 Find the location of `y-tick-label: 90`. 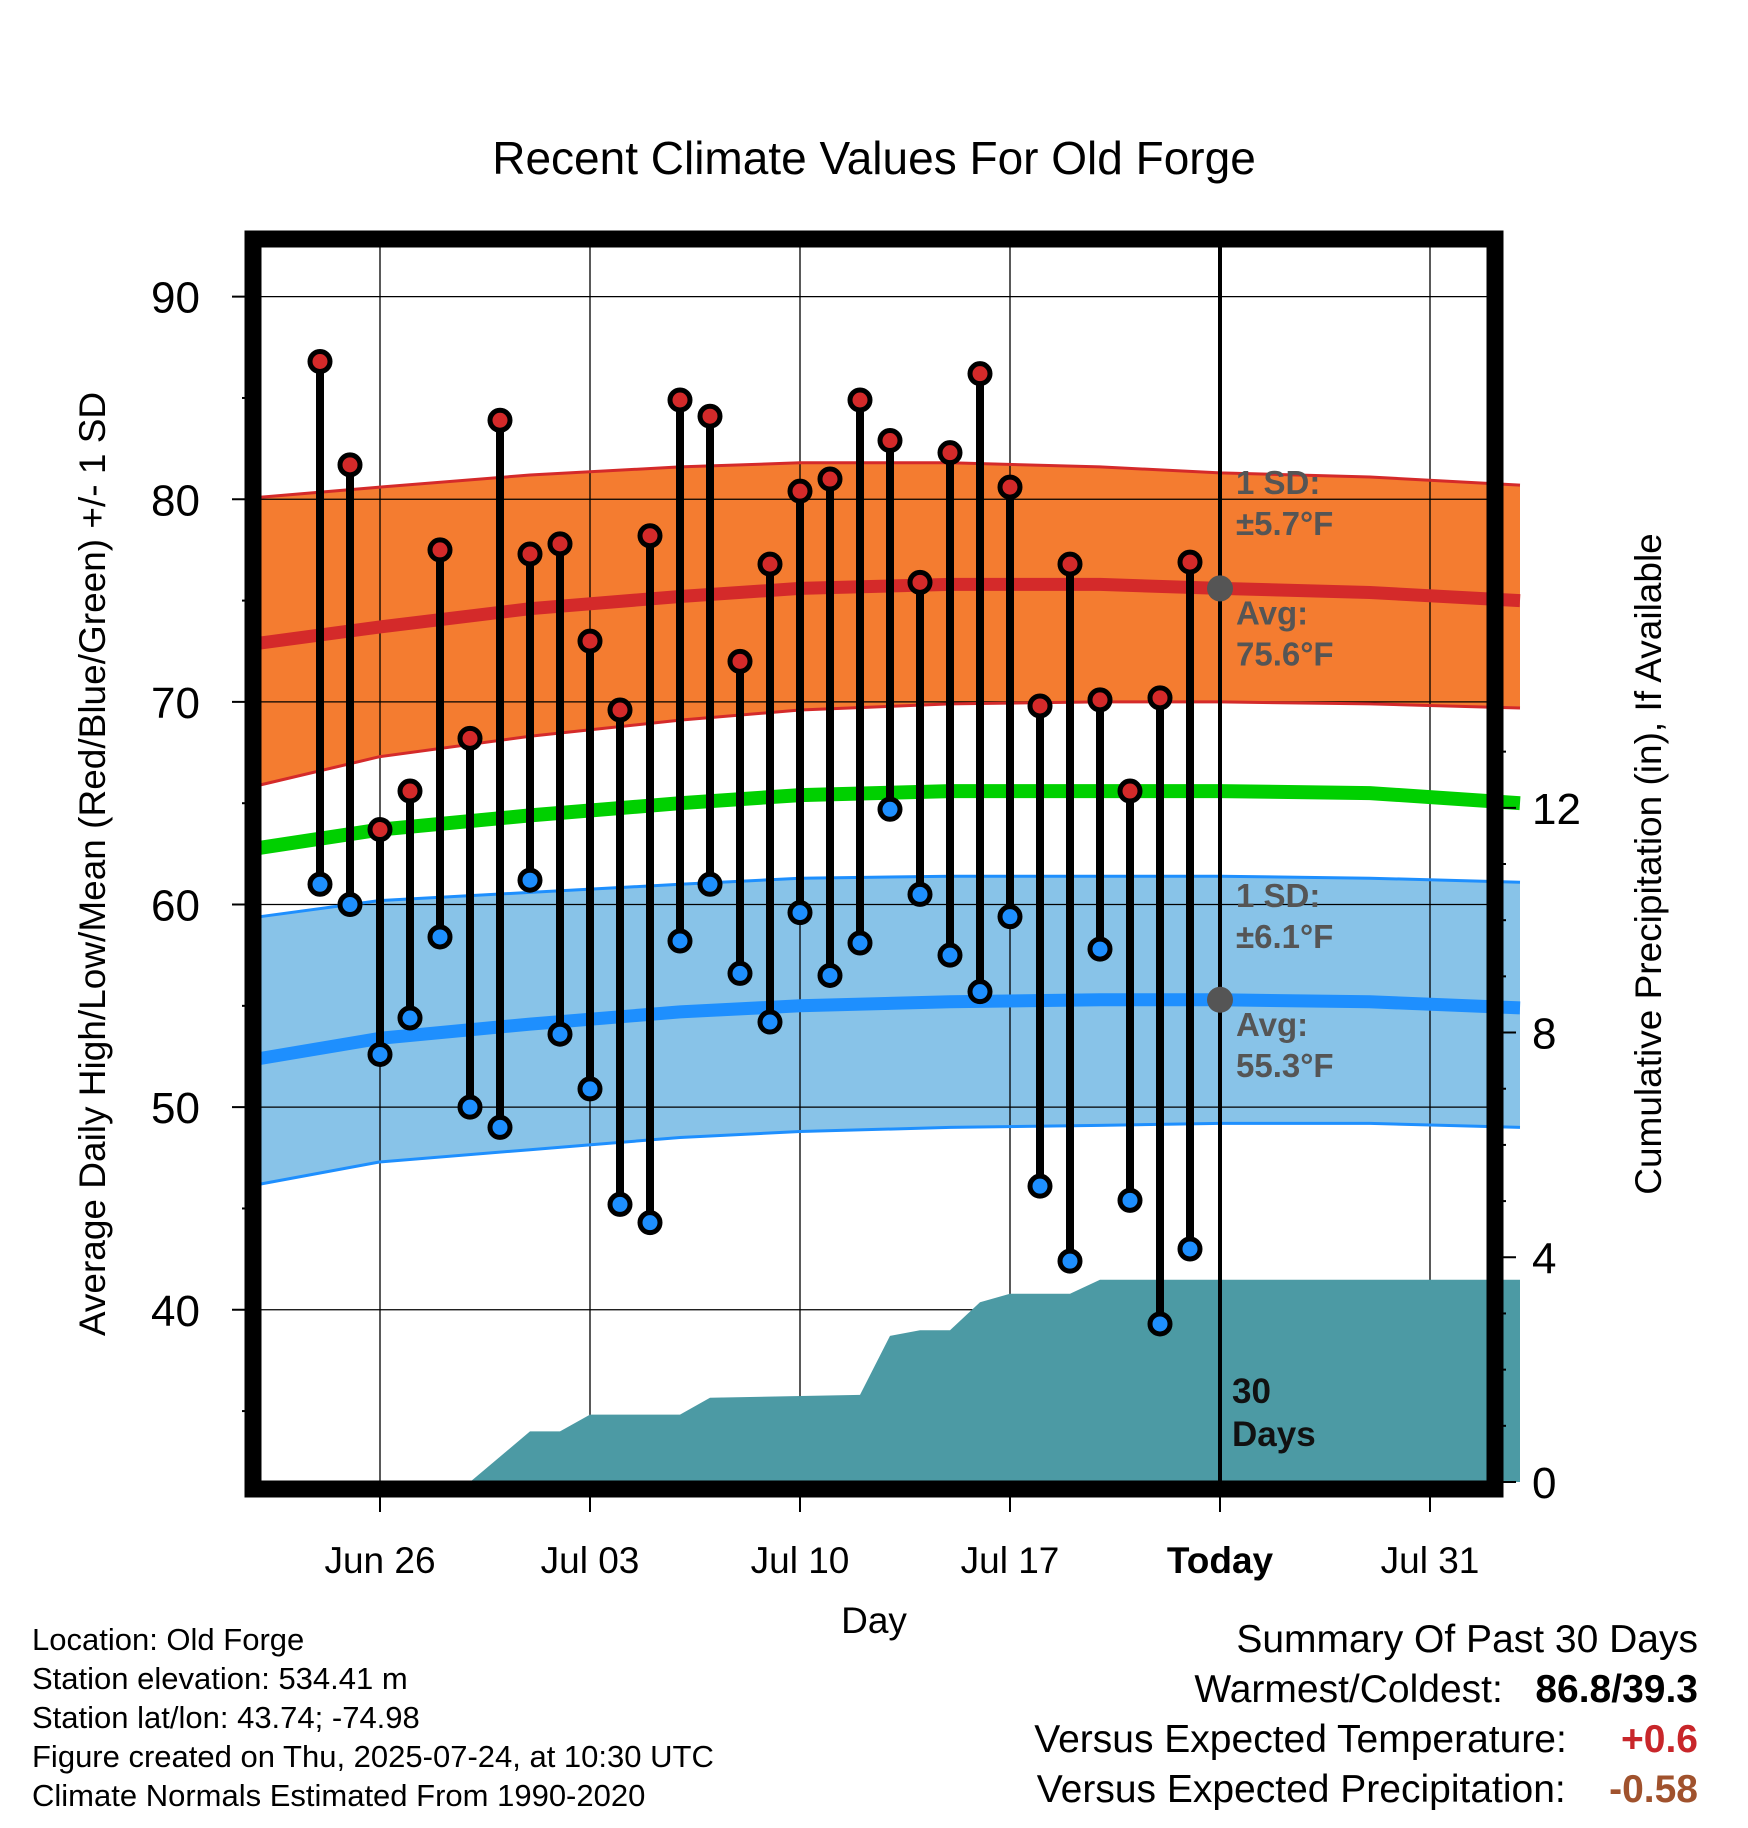

y-tick-label: 90 is located at coordinates (175, 298).